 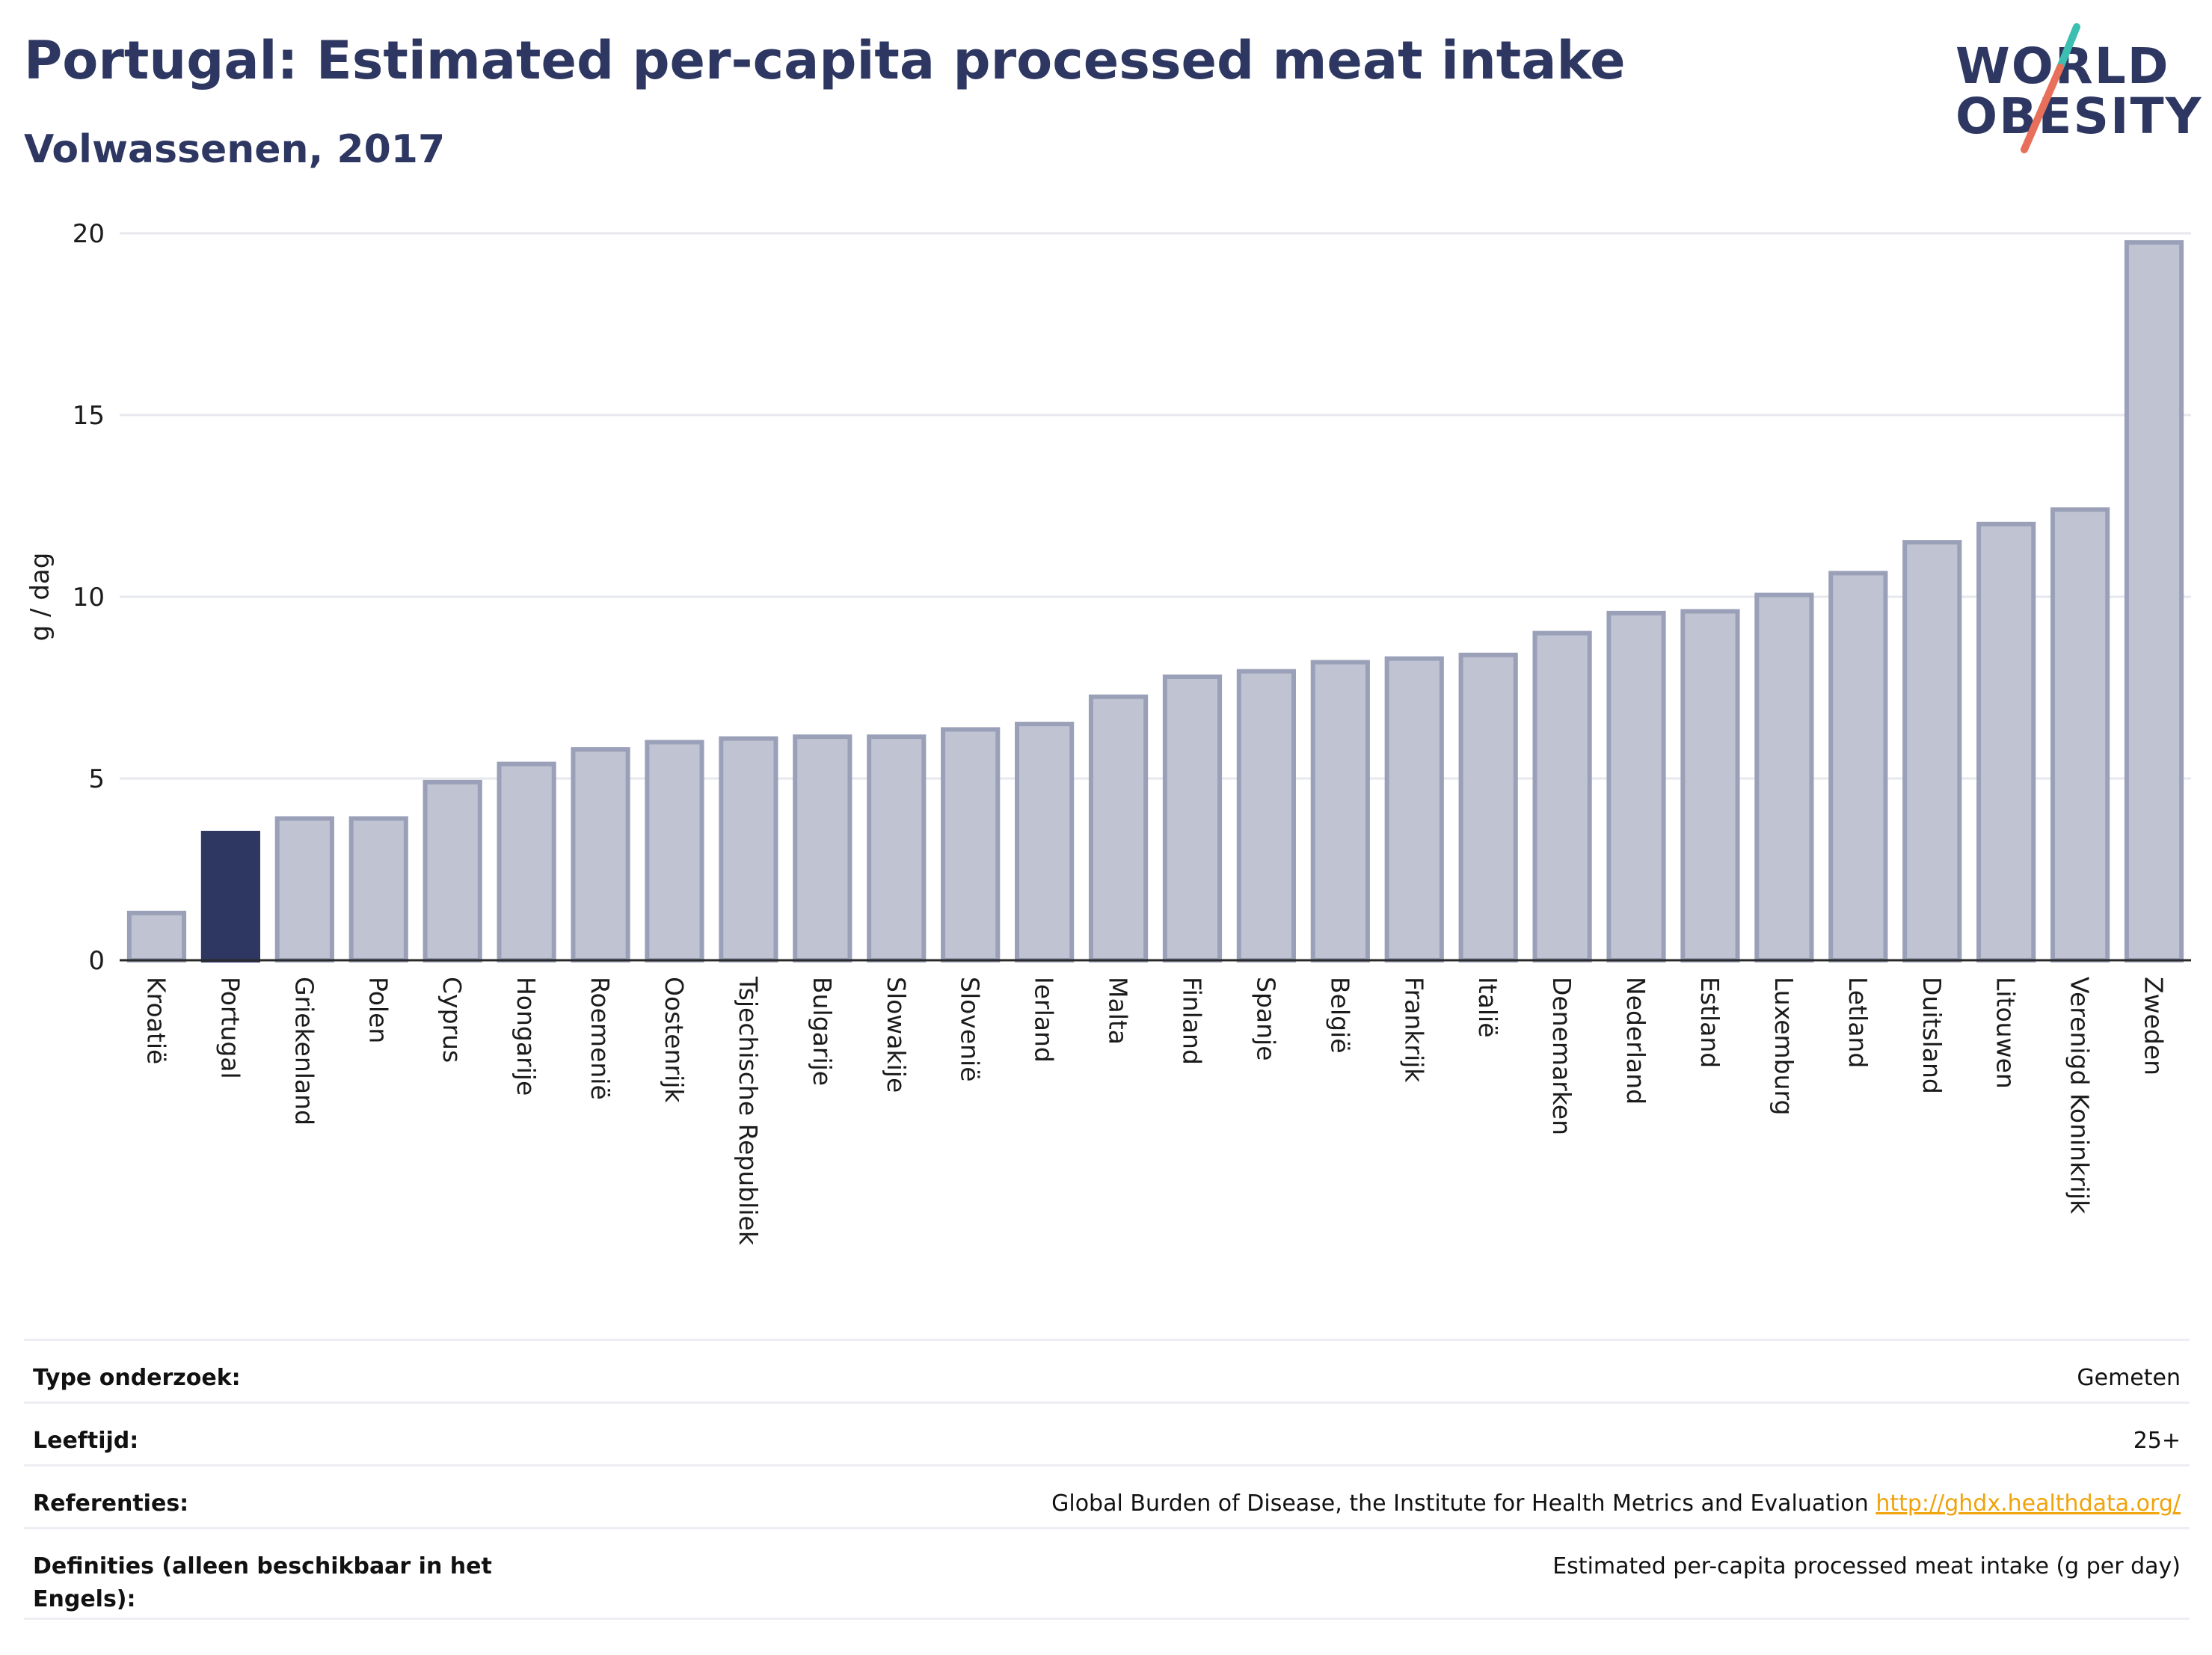 I want to click on x-tick-label: Kroatië, so click(x=155, y=1020).